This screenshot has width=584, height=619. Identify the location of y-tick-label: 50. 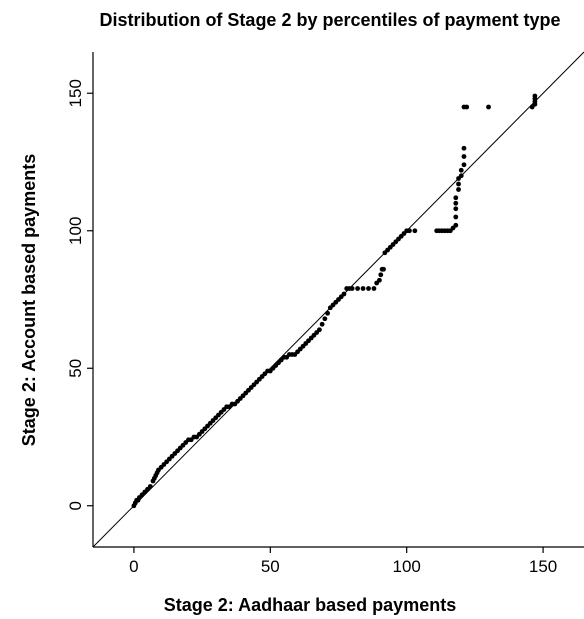
(75, 368).